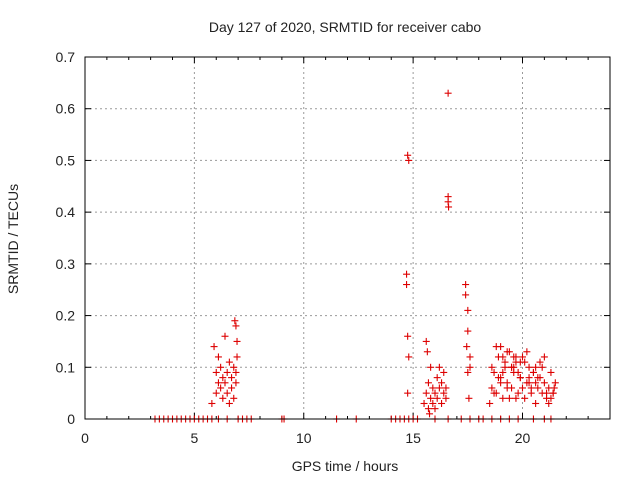  Describe the element at coordinates (66, 367) in the screenshot. I see `y-tick-label: 0.1` at that location.